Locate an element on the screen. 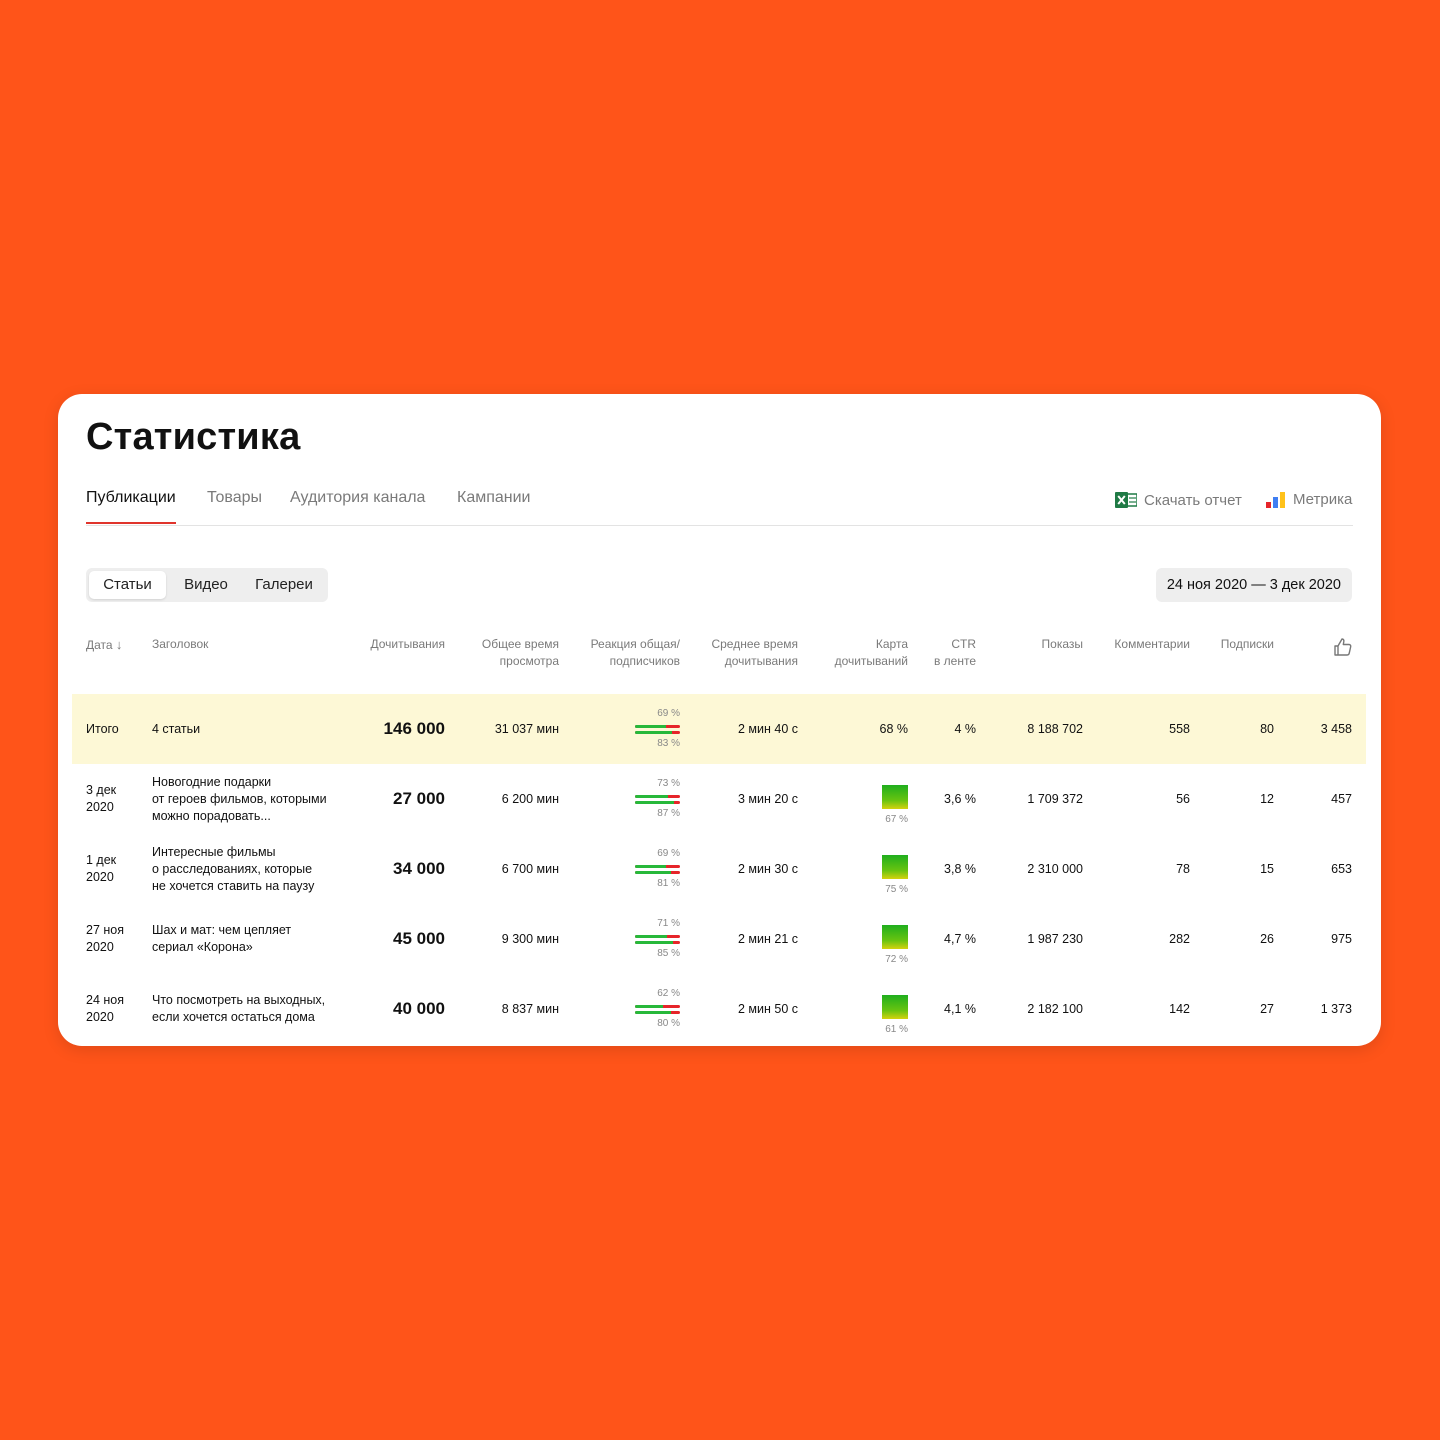  reaction-subs-pct: 81 % is located at coordinates (668, 883).